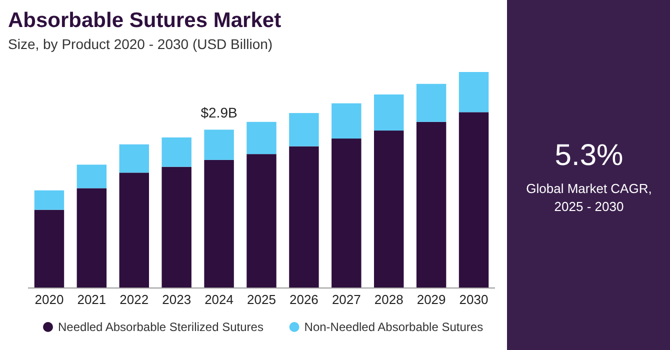 Image resolution: width=670 pixels, height=350 pixels. I want to click on text: 5.3%, so click(589, 155).